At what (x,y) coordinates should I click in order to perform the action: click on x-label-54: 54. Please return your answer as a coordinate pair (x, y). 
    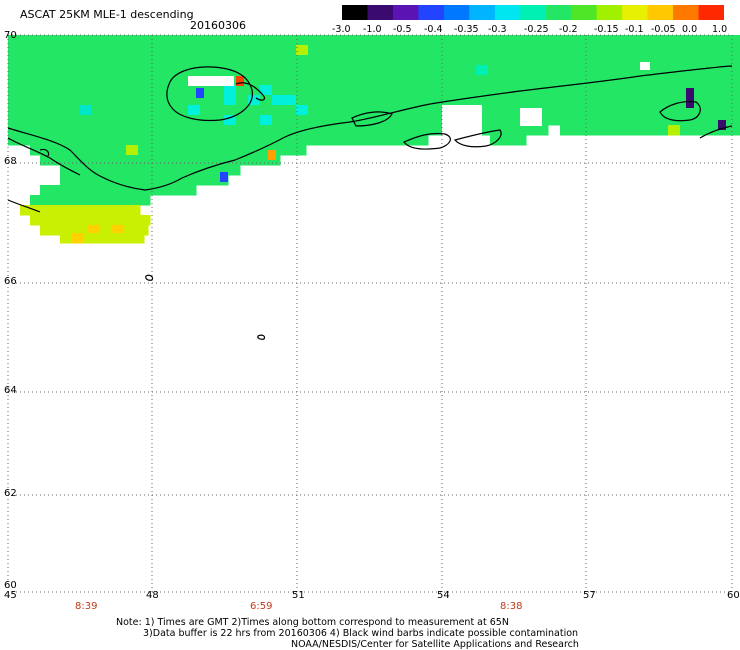
    Looking at the image, I should click on (443, 595).